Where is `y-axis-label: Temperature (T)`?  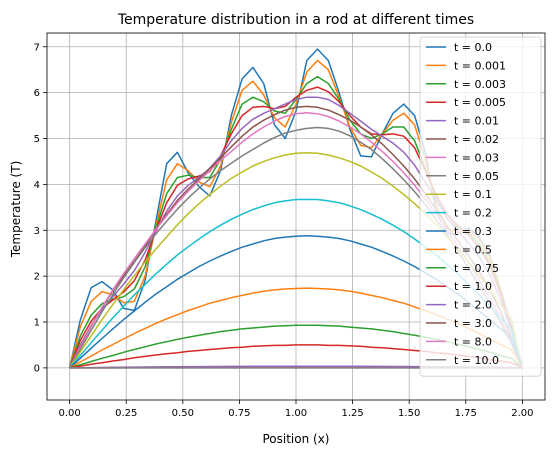 y-axis-label: Temperature (T) is located at coordinates (16, 210).